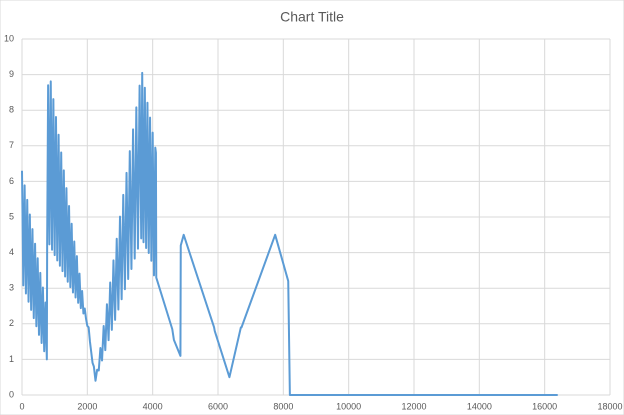 The image size is (624, 415). I want to click on y-tick-label: 10, so click(9, 38).